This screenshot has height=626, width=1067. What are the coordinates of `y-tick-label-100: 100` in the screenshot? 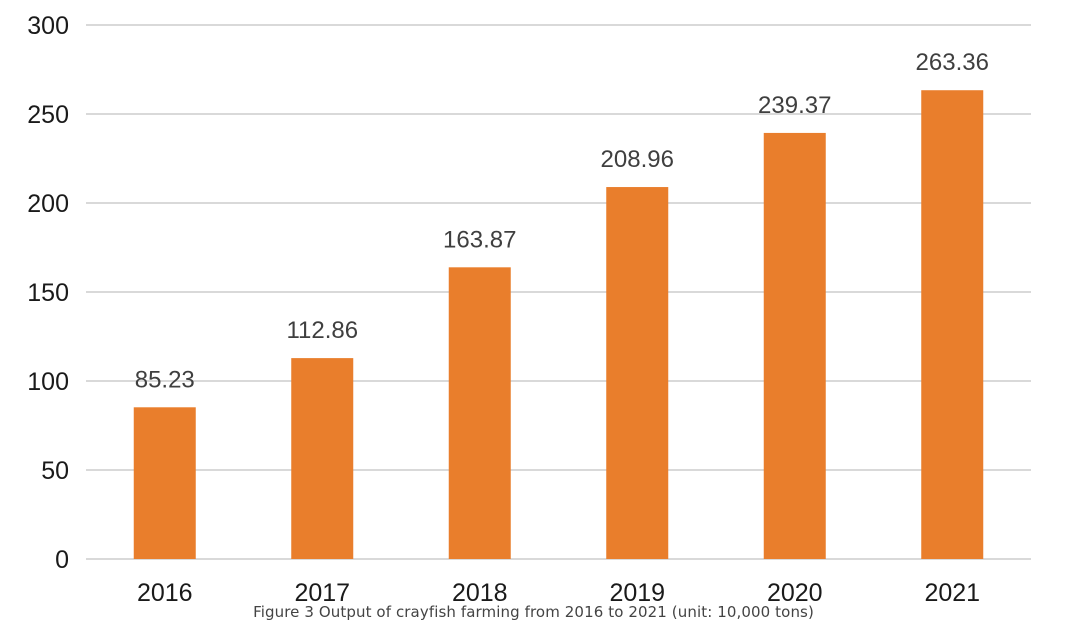 It's located at (48, 382).